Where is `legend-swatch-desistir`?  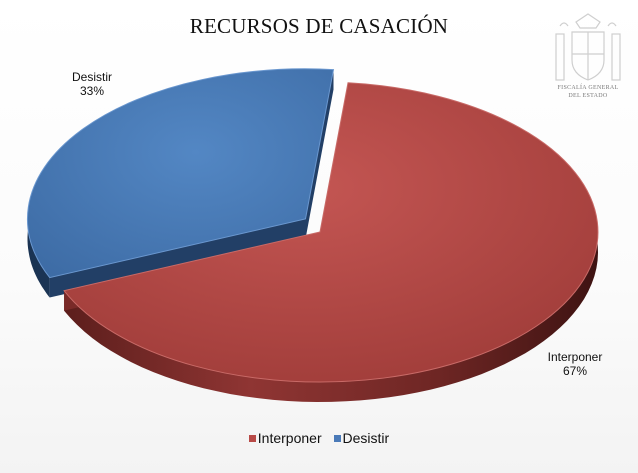
legend-swatch-desistir is located at coordinates (337, 438).